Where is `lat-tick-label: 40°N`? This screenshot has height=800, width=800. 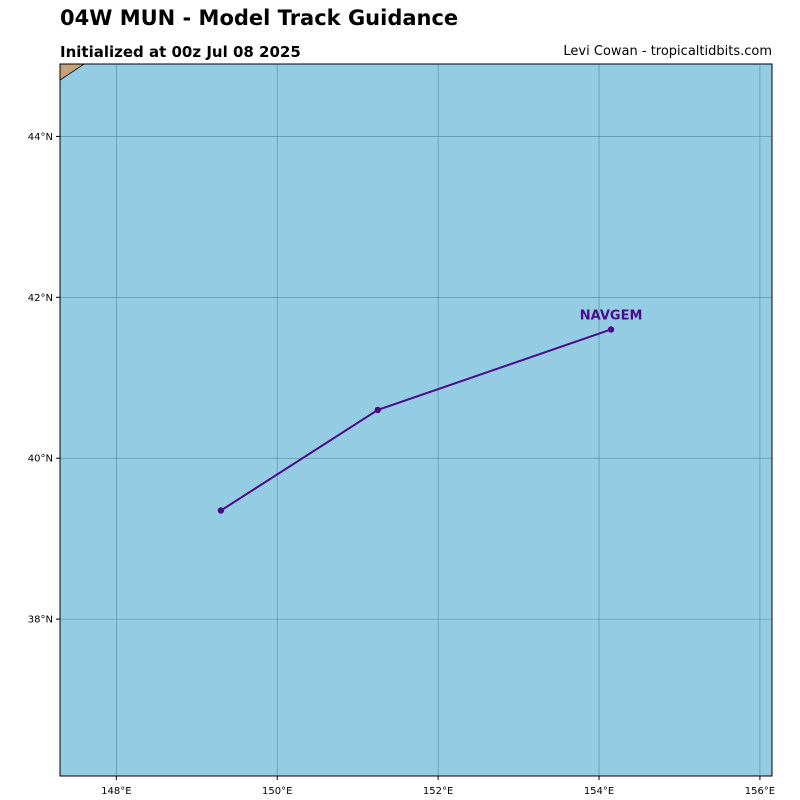
lat-tick-label: 40°N is located at coordinates (40, 459).